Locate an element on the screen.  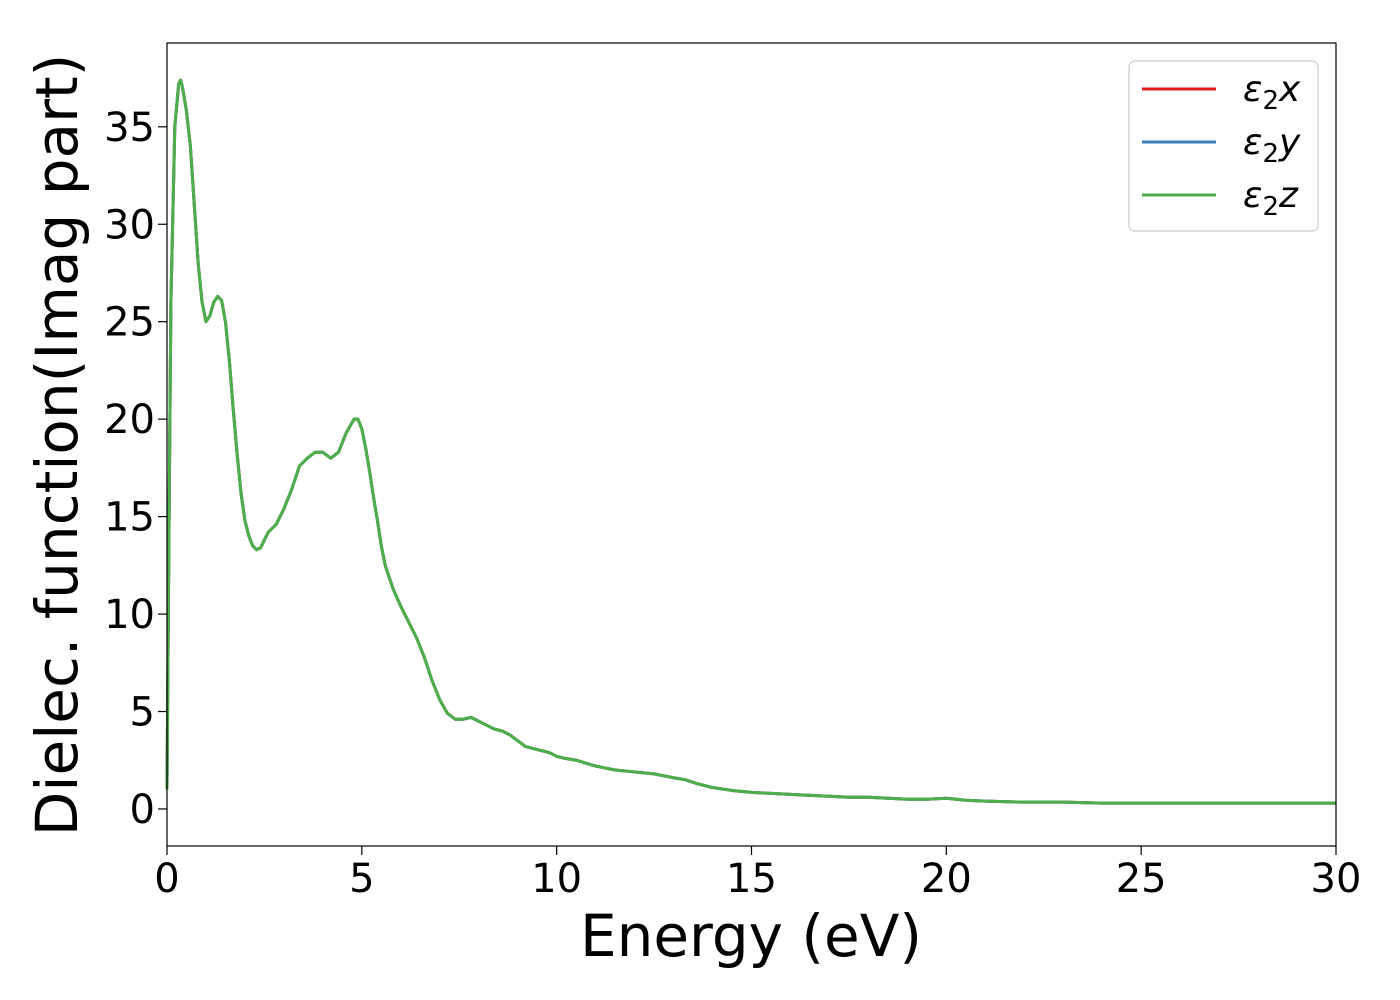
y-tick-label: 10 is located at coordinates (129, 615).